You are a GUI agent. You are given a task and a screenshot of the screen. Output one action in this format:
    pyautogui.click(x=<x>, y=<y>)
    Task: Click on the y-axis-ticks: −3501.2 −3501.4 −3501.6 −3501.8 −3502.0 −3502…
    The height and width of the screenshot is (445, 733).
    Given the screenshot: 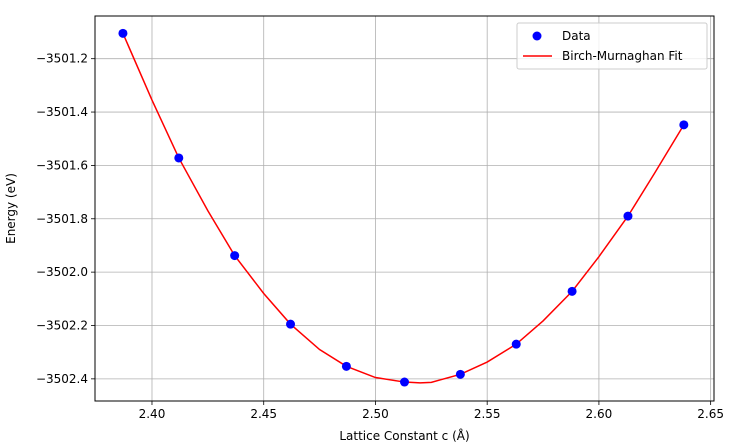 What is the action you would take?
    pyautogui.click(x=65, y=219)
    